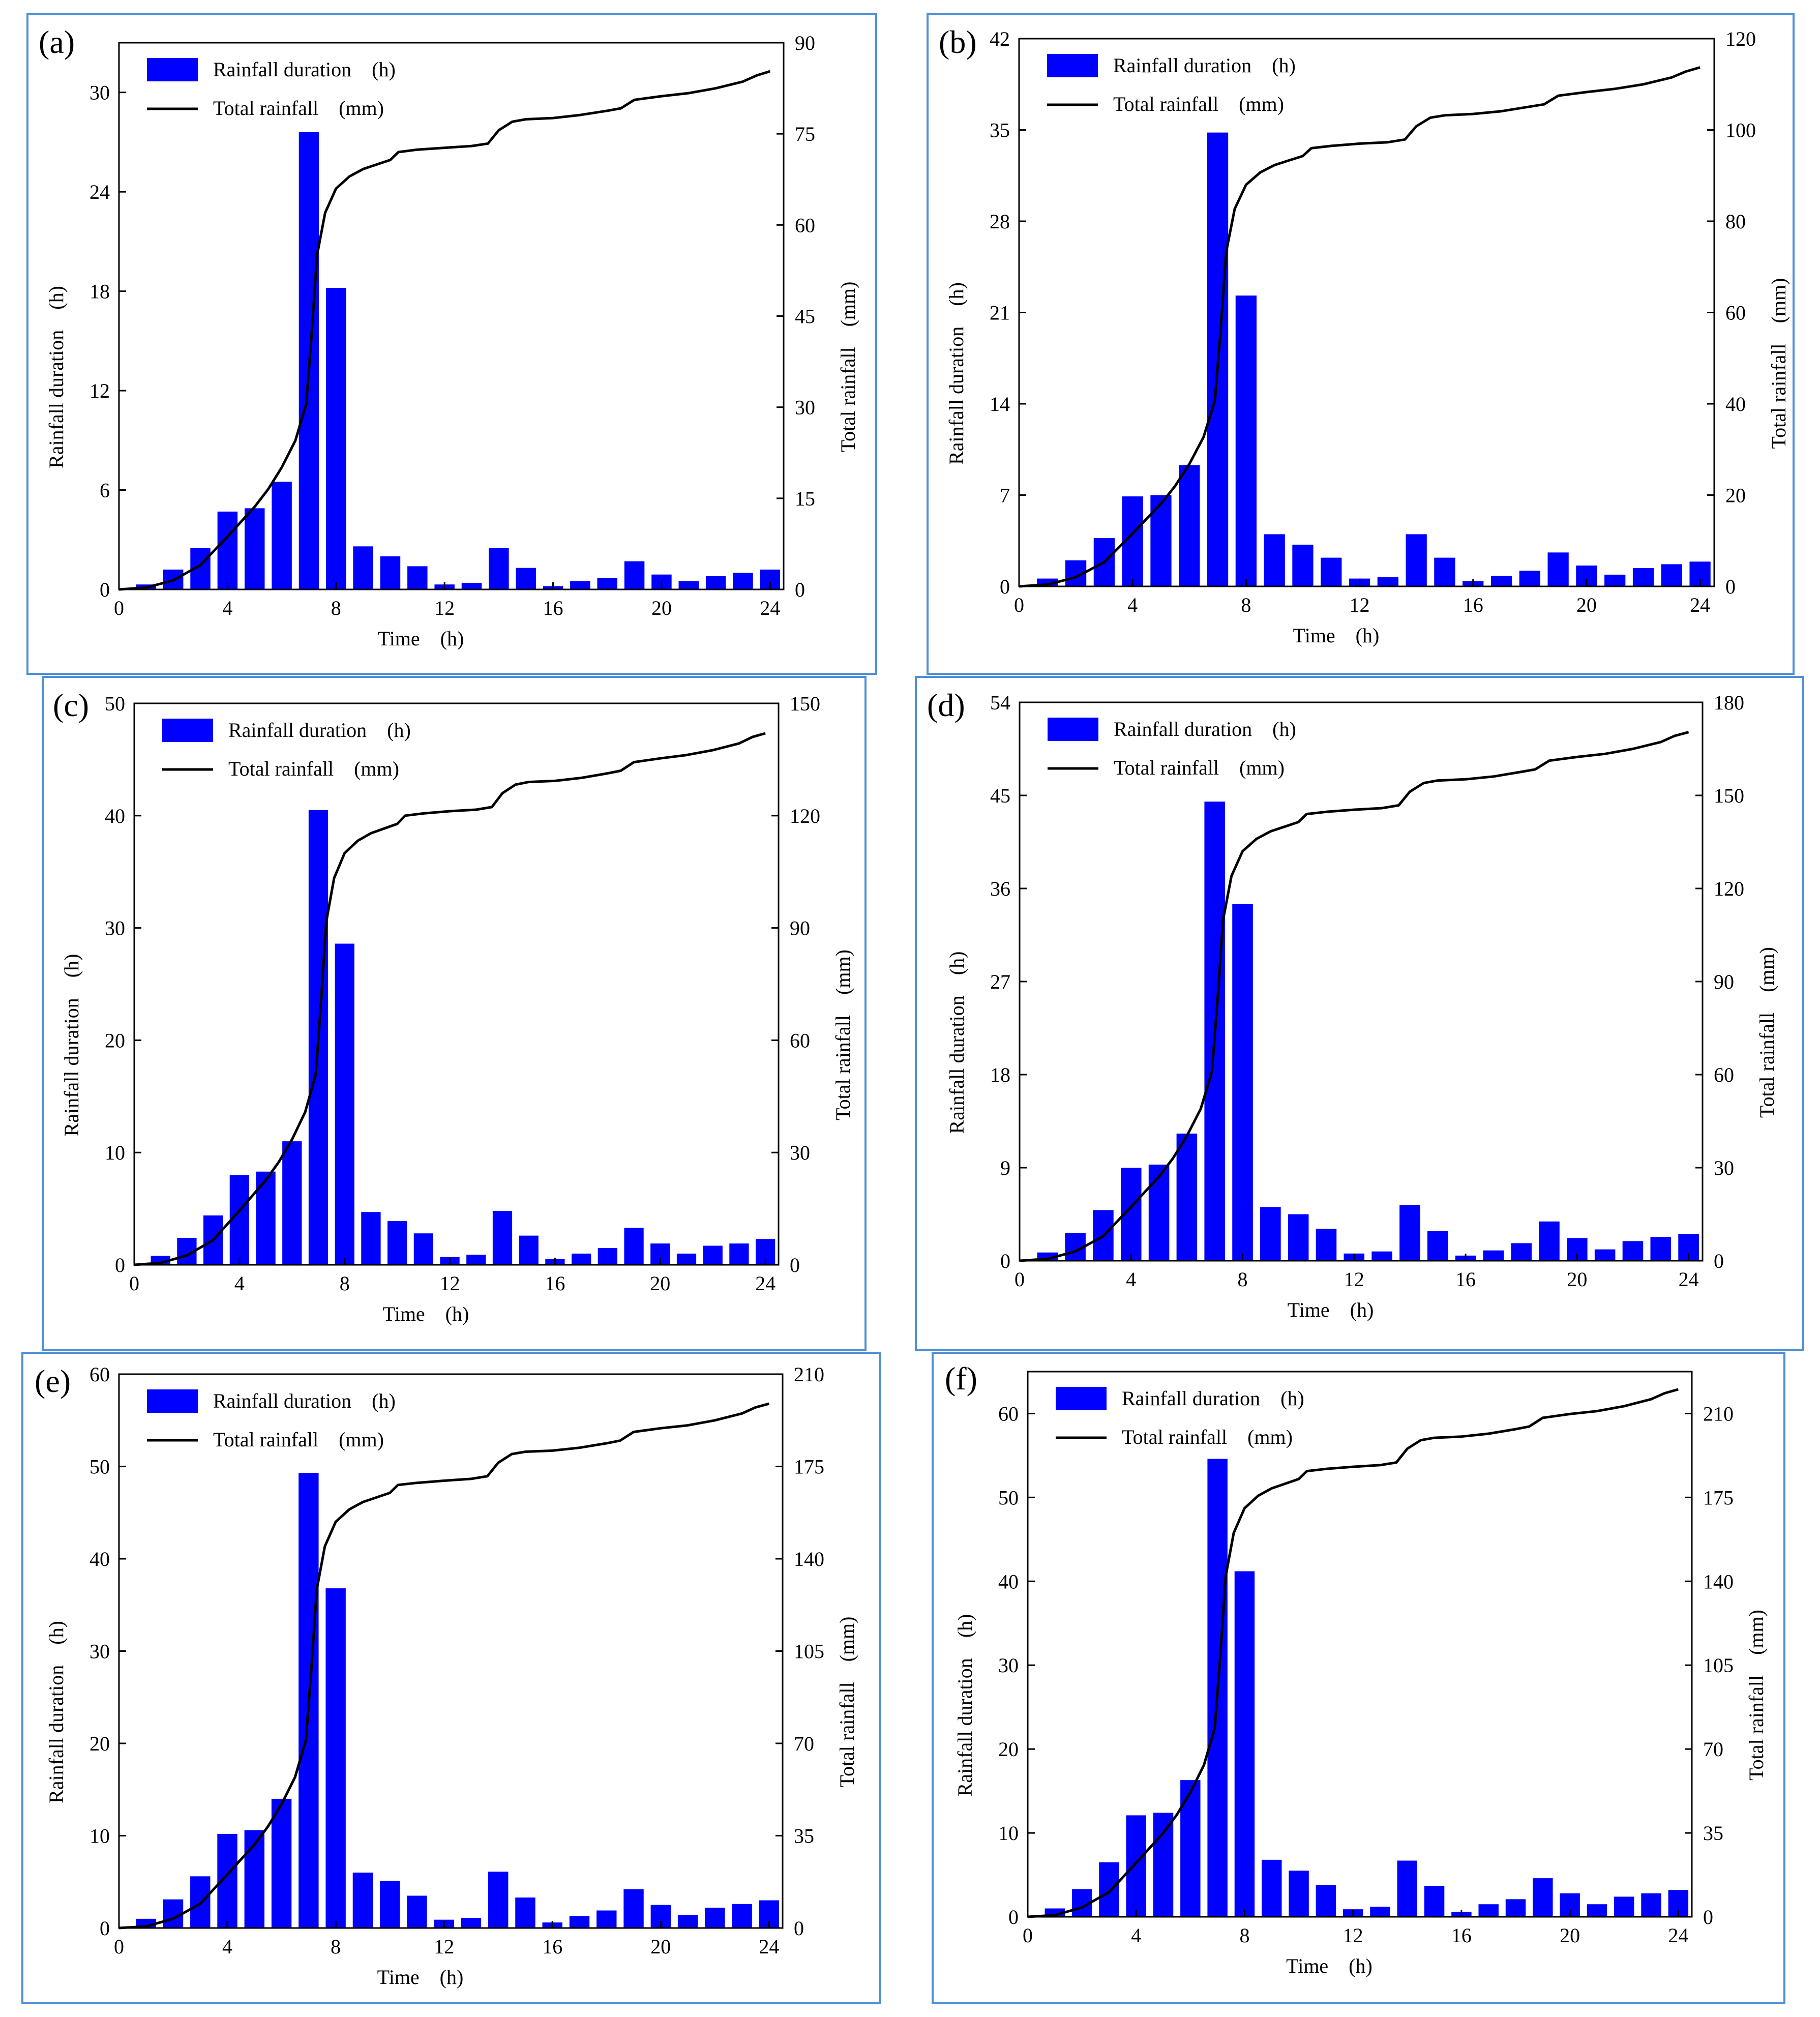  I want to click on y2-tick-label: 20, so click(1735, 495).